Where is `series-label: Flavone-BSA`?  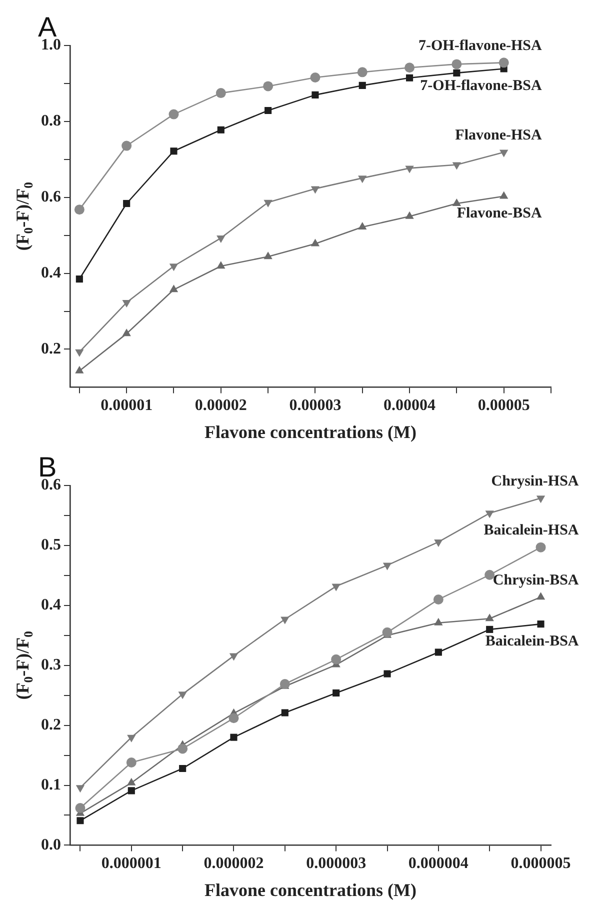 series-label: Flavone-BSA is located at coordinates (499, 214).